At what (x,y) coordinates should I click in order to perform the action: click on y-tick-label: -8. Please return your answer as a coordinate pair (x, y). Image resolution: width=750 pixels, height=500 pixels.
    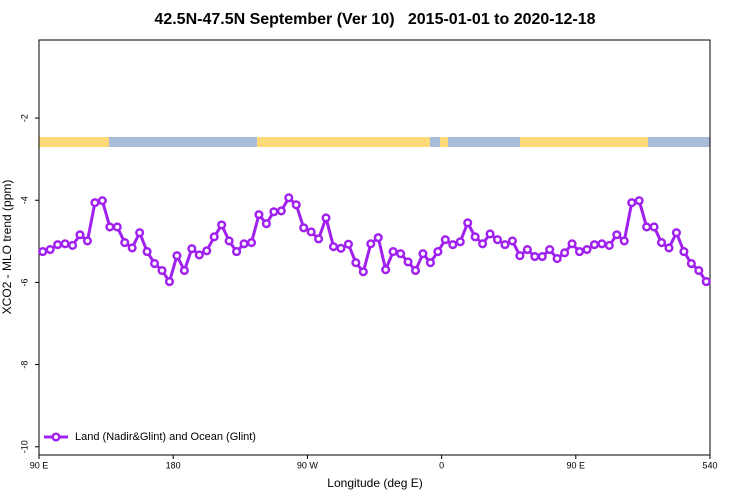
    Looking at the image, I should click on (24, 365).